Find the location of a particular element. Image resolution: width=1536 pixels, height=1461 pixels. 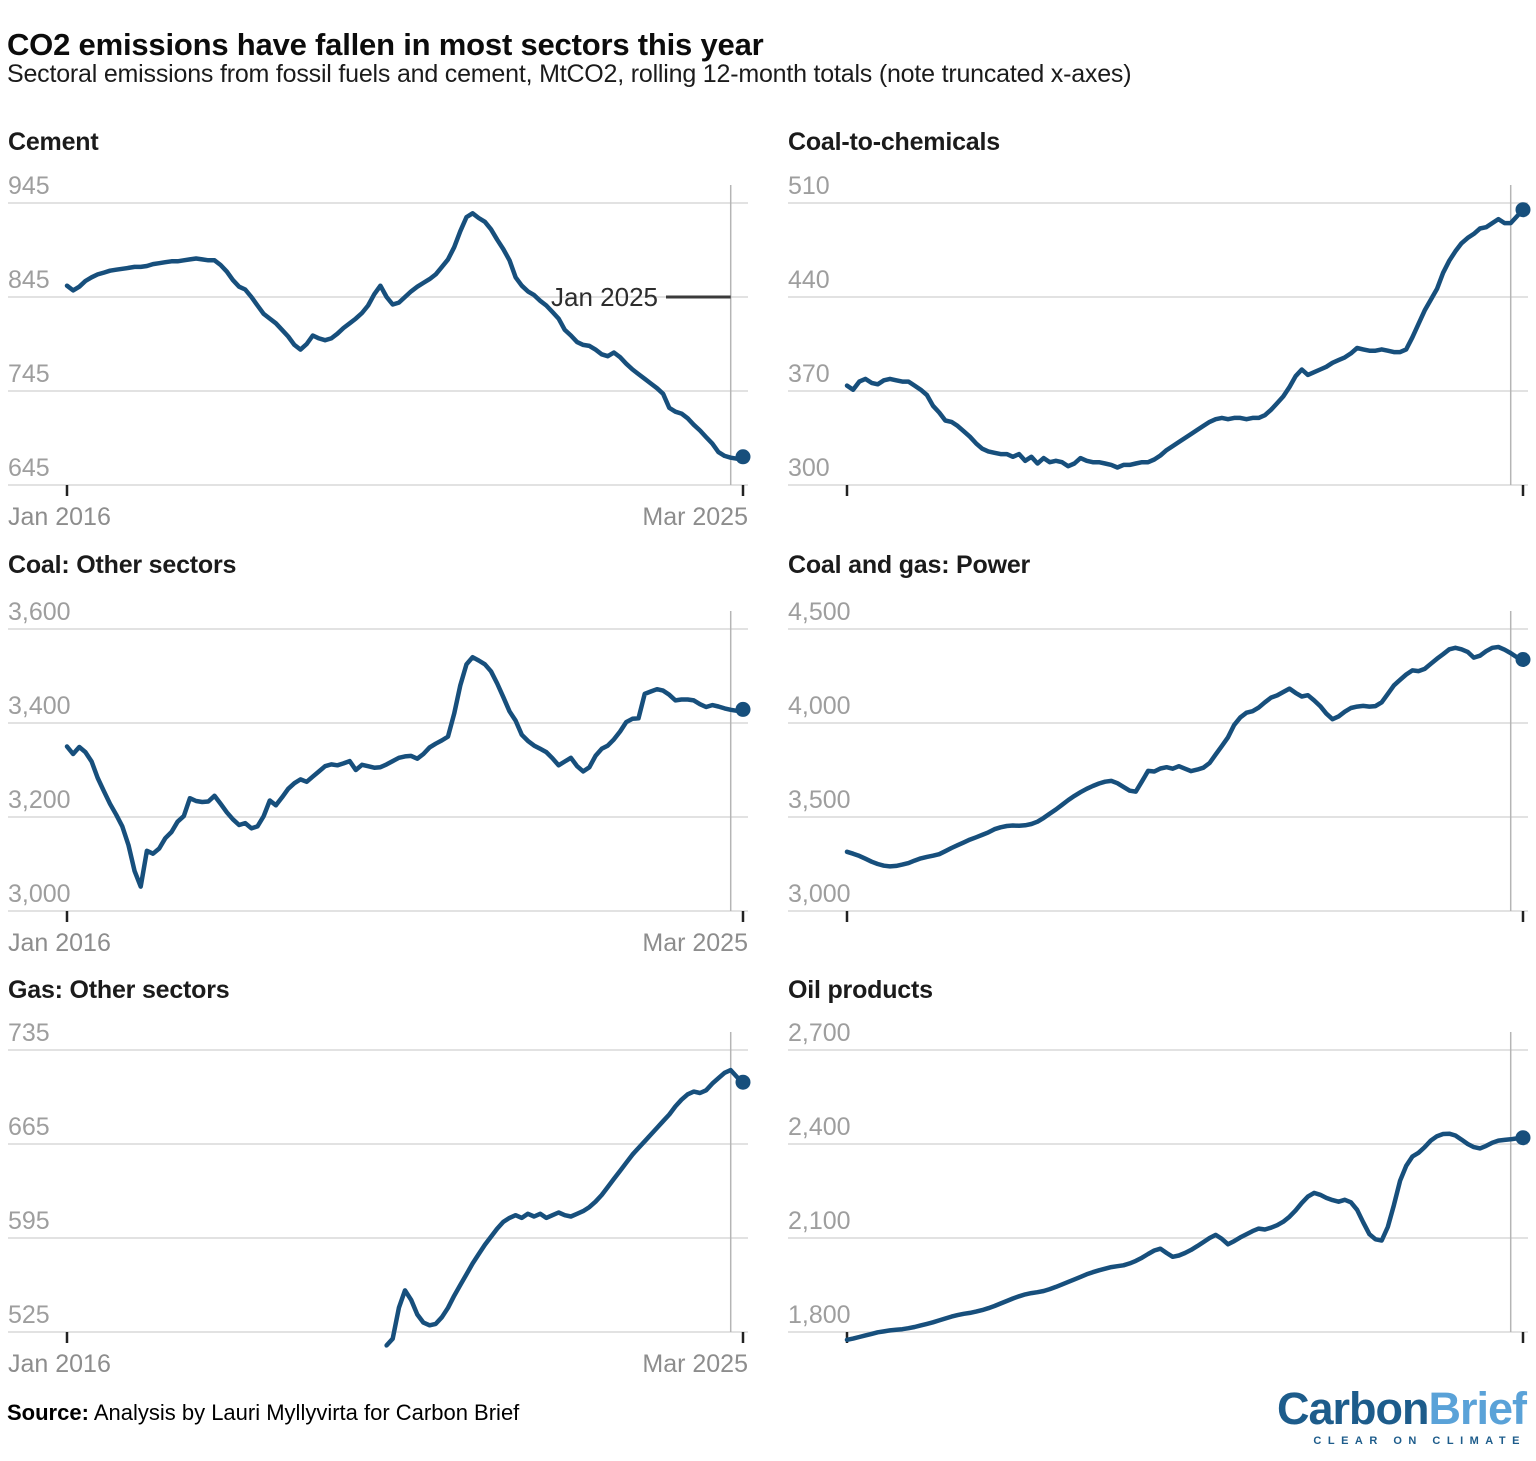

y-axis-label: 645 is located at coordinates (29, 468).